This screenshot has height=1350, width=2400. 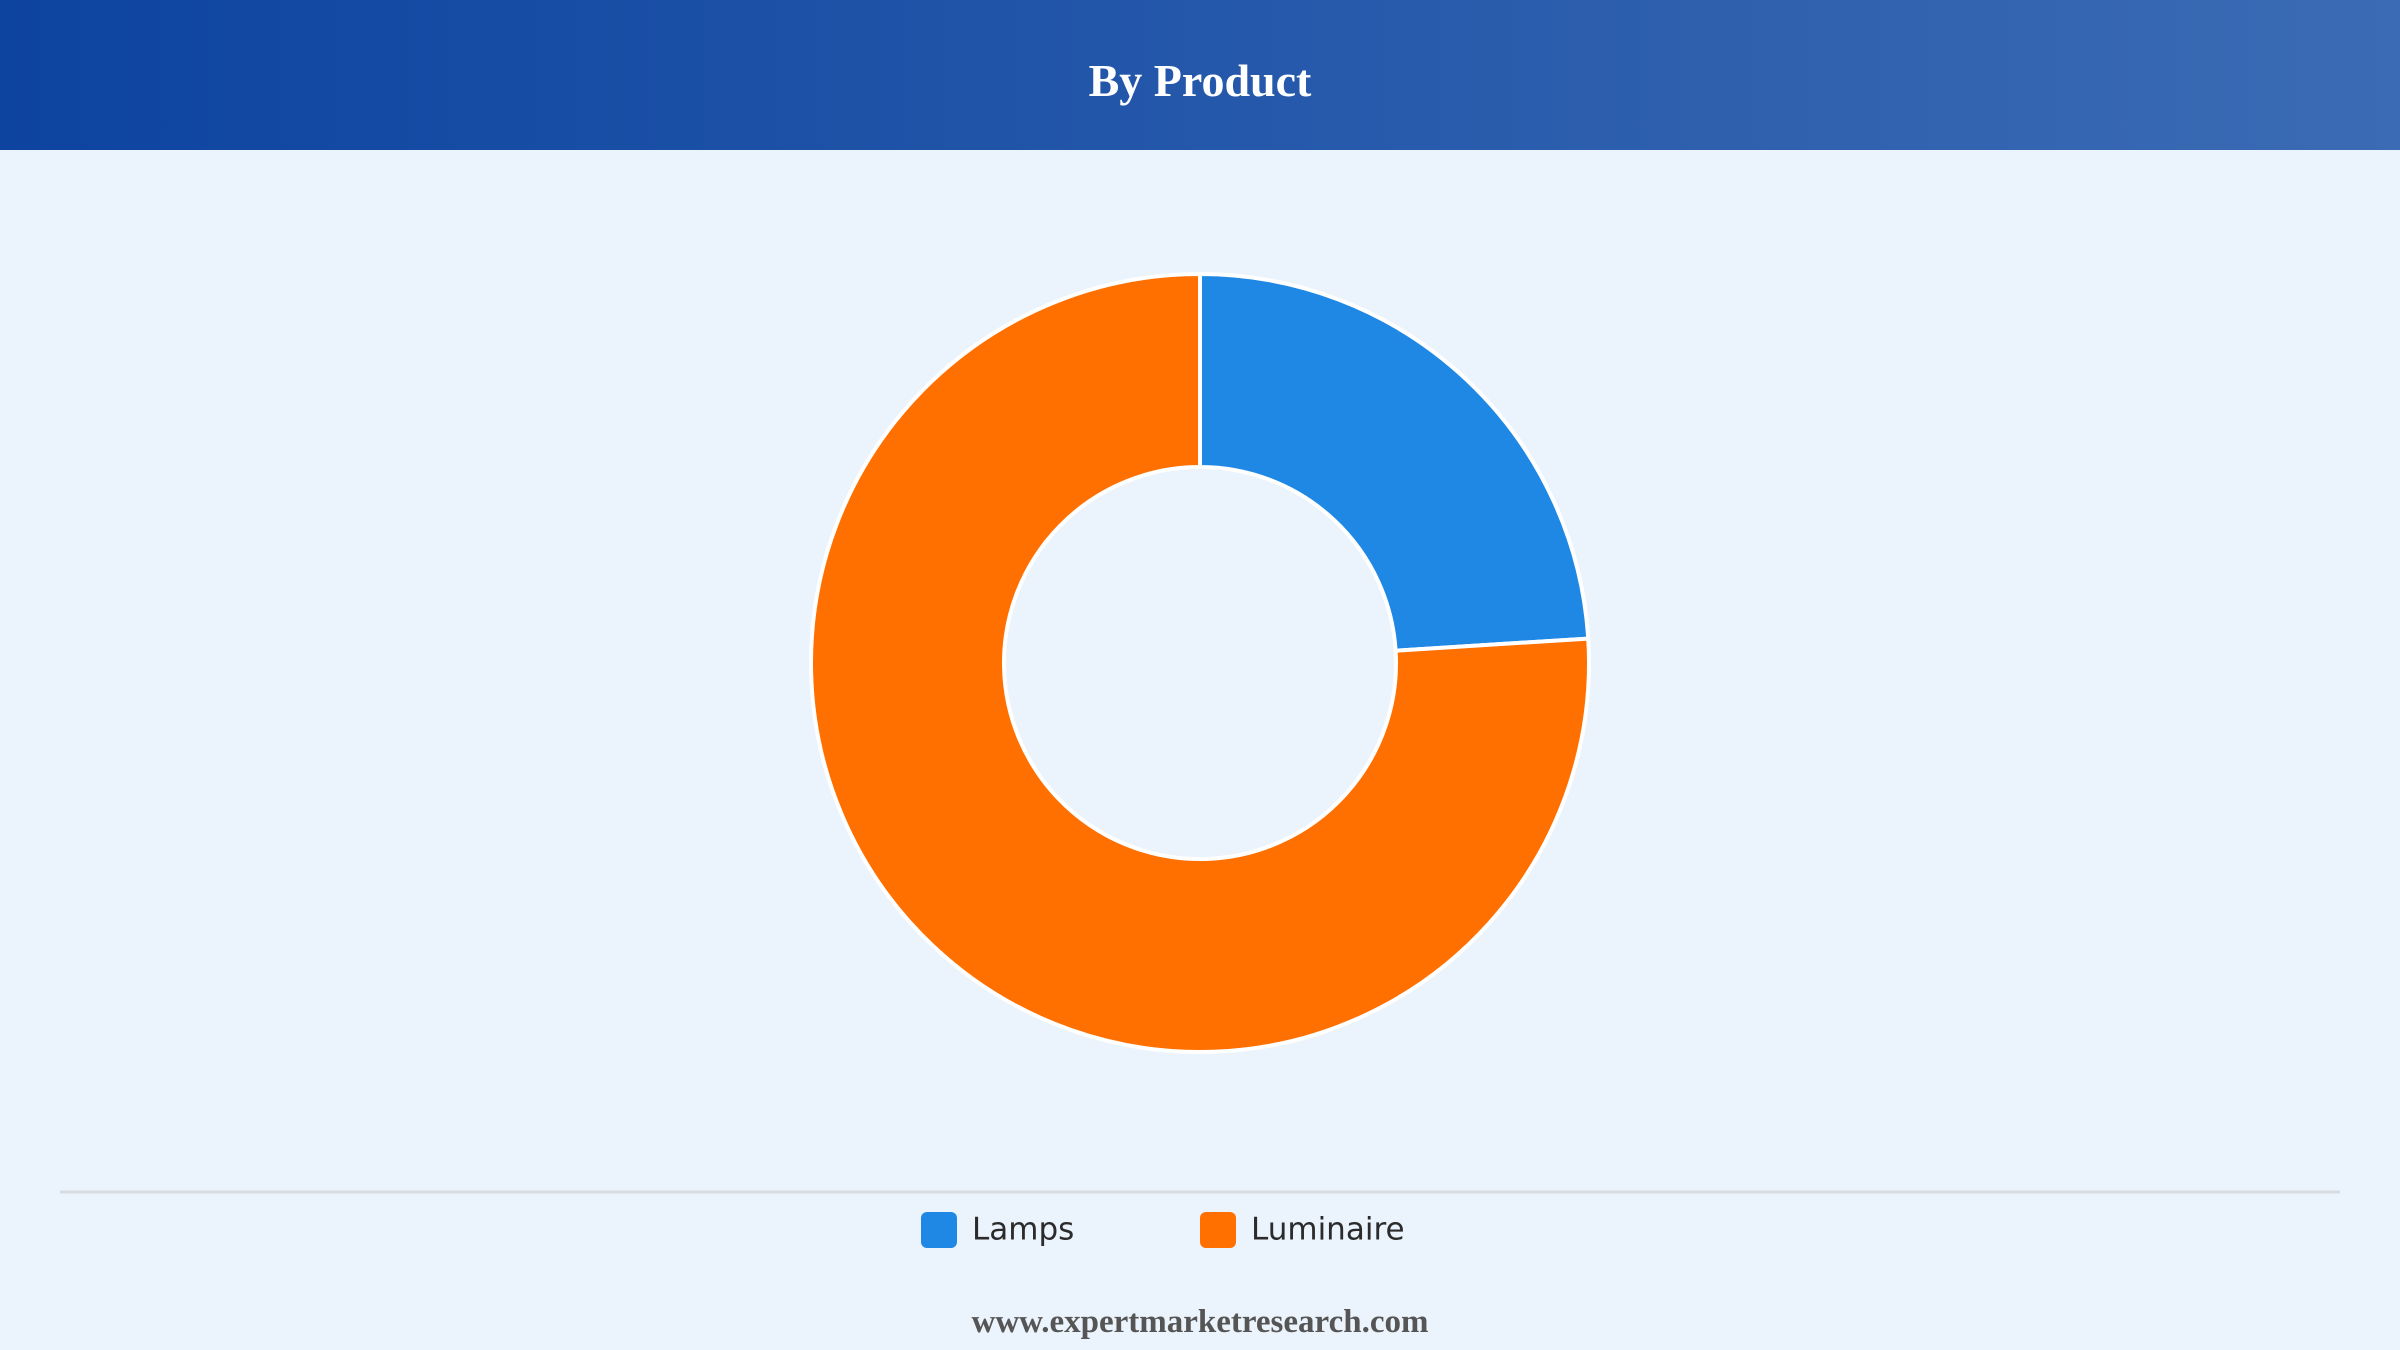 I want to click on header-bar, so click(x=1200, y=75).